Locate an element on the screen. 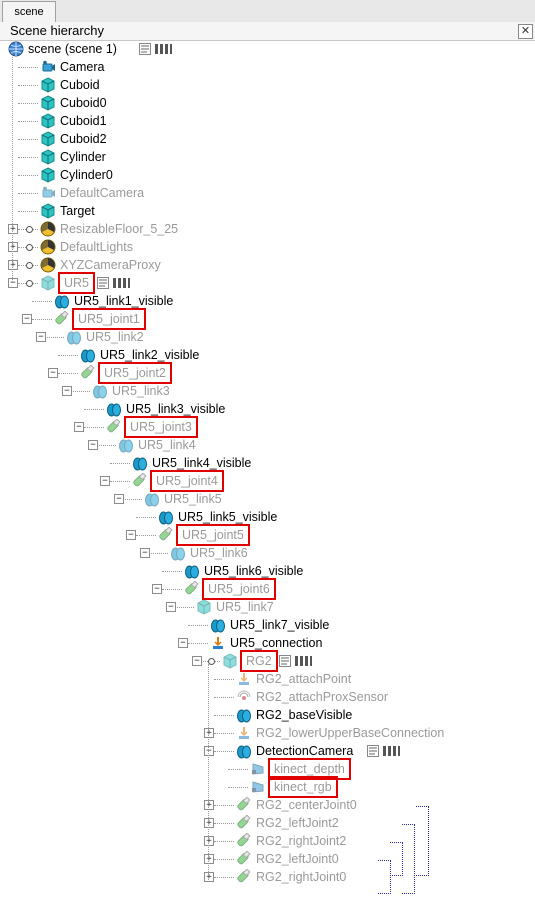  close-icon: ✕ is located at coordinates (525, 31).